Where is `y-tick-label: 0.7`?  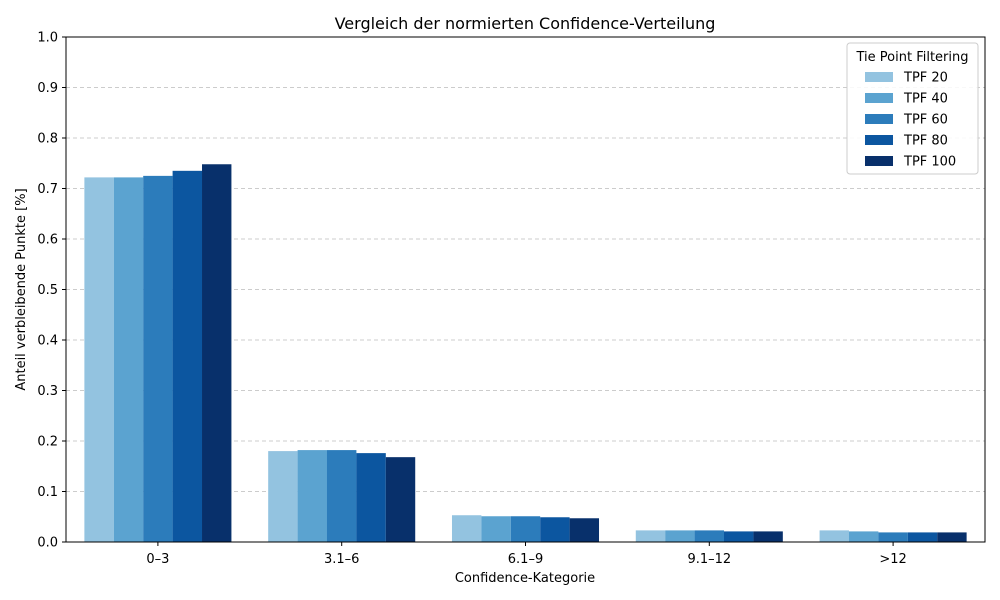 y-tick-label: 0.7 is located at coordinates (47, 189).